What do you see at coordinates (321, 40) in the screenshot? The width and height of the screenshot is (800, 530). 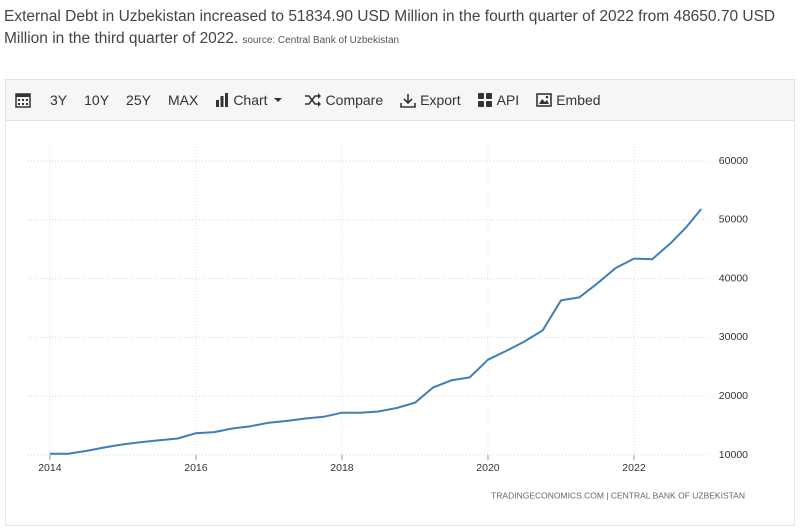 I see `source: source: Central Bank of Uzbekistan` at bounding box center [321, 40].